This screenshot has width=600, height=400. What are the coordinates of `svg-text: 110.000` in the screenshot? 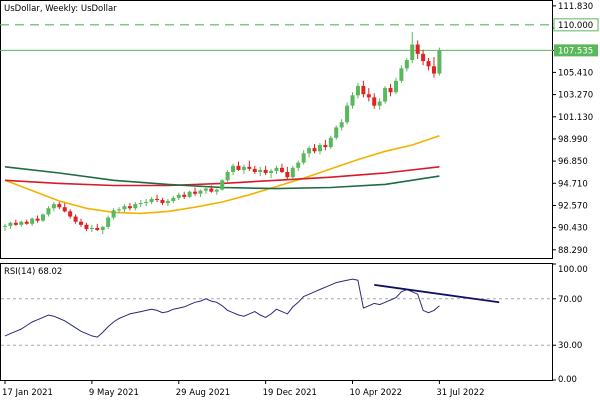 It's located at (575, 26).